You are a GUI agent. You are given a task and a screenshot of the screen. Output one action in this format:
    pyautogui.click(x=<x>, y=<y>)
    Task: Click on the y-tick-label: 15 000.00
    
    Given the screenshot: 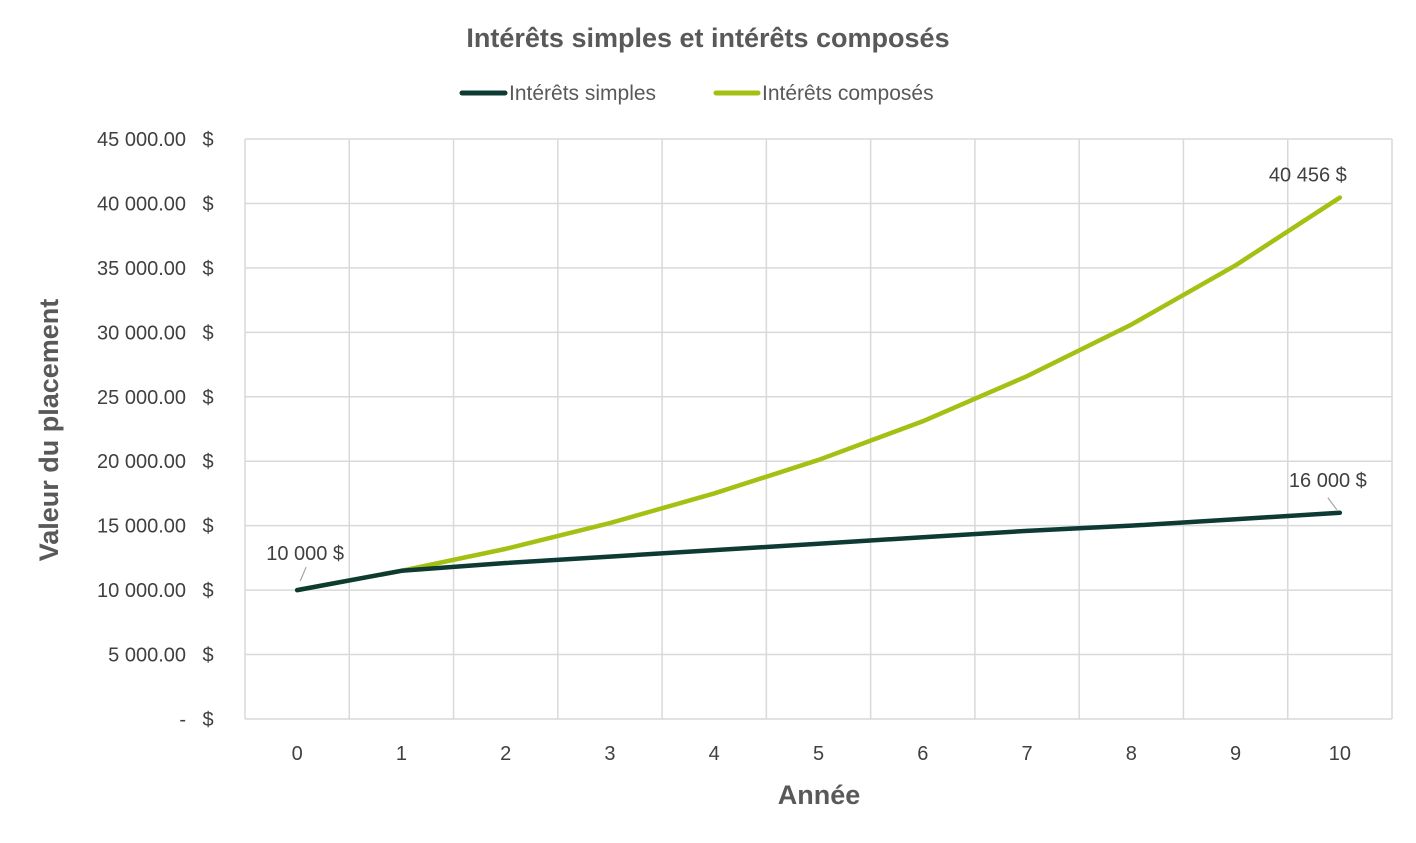 What is the action you would take?
    pyautogui.click(x=141, y=527)
    